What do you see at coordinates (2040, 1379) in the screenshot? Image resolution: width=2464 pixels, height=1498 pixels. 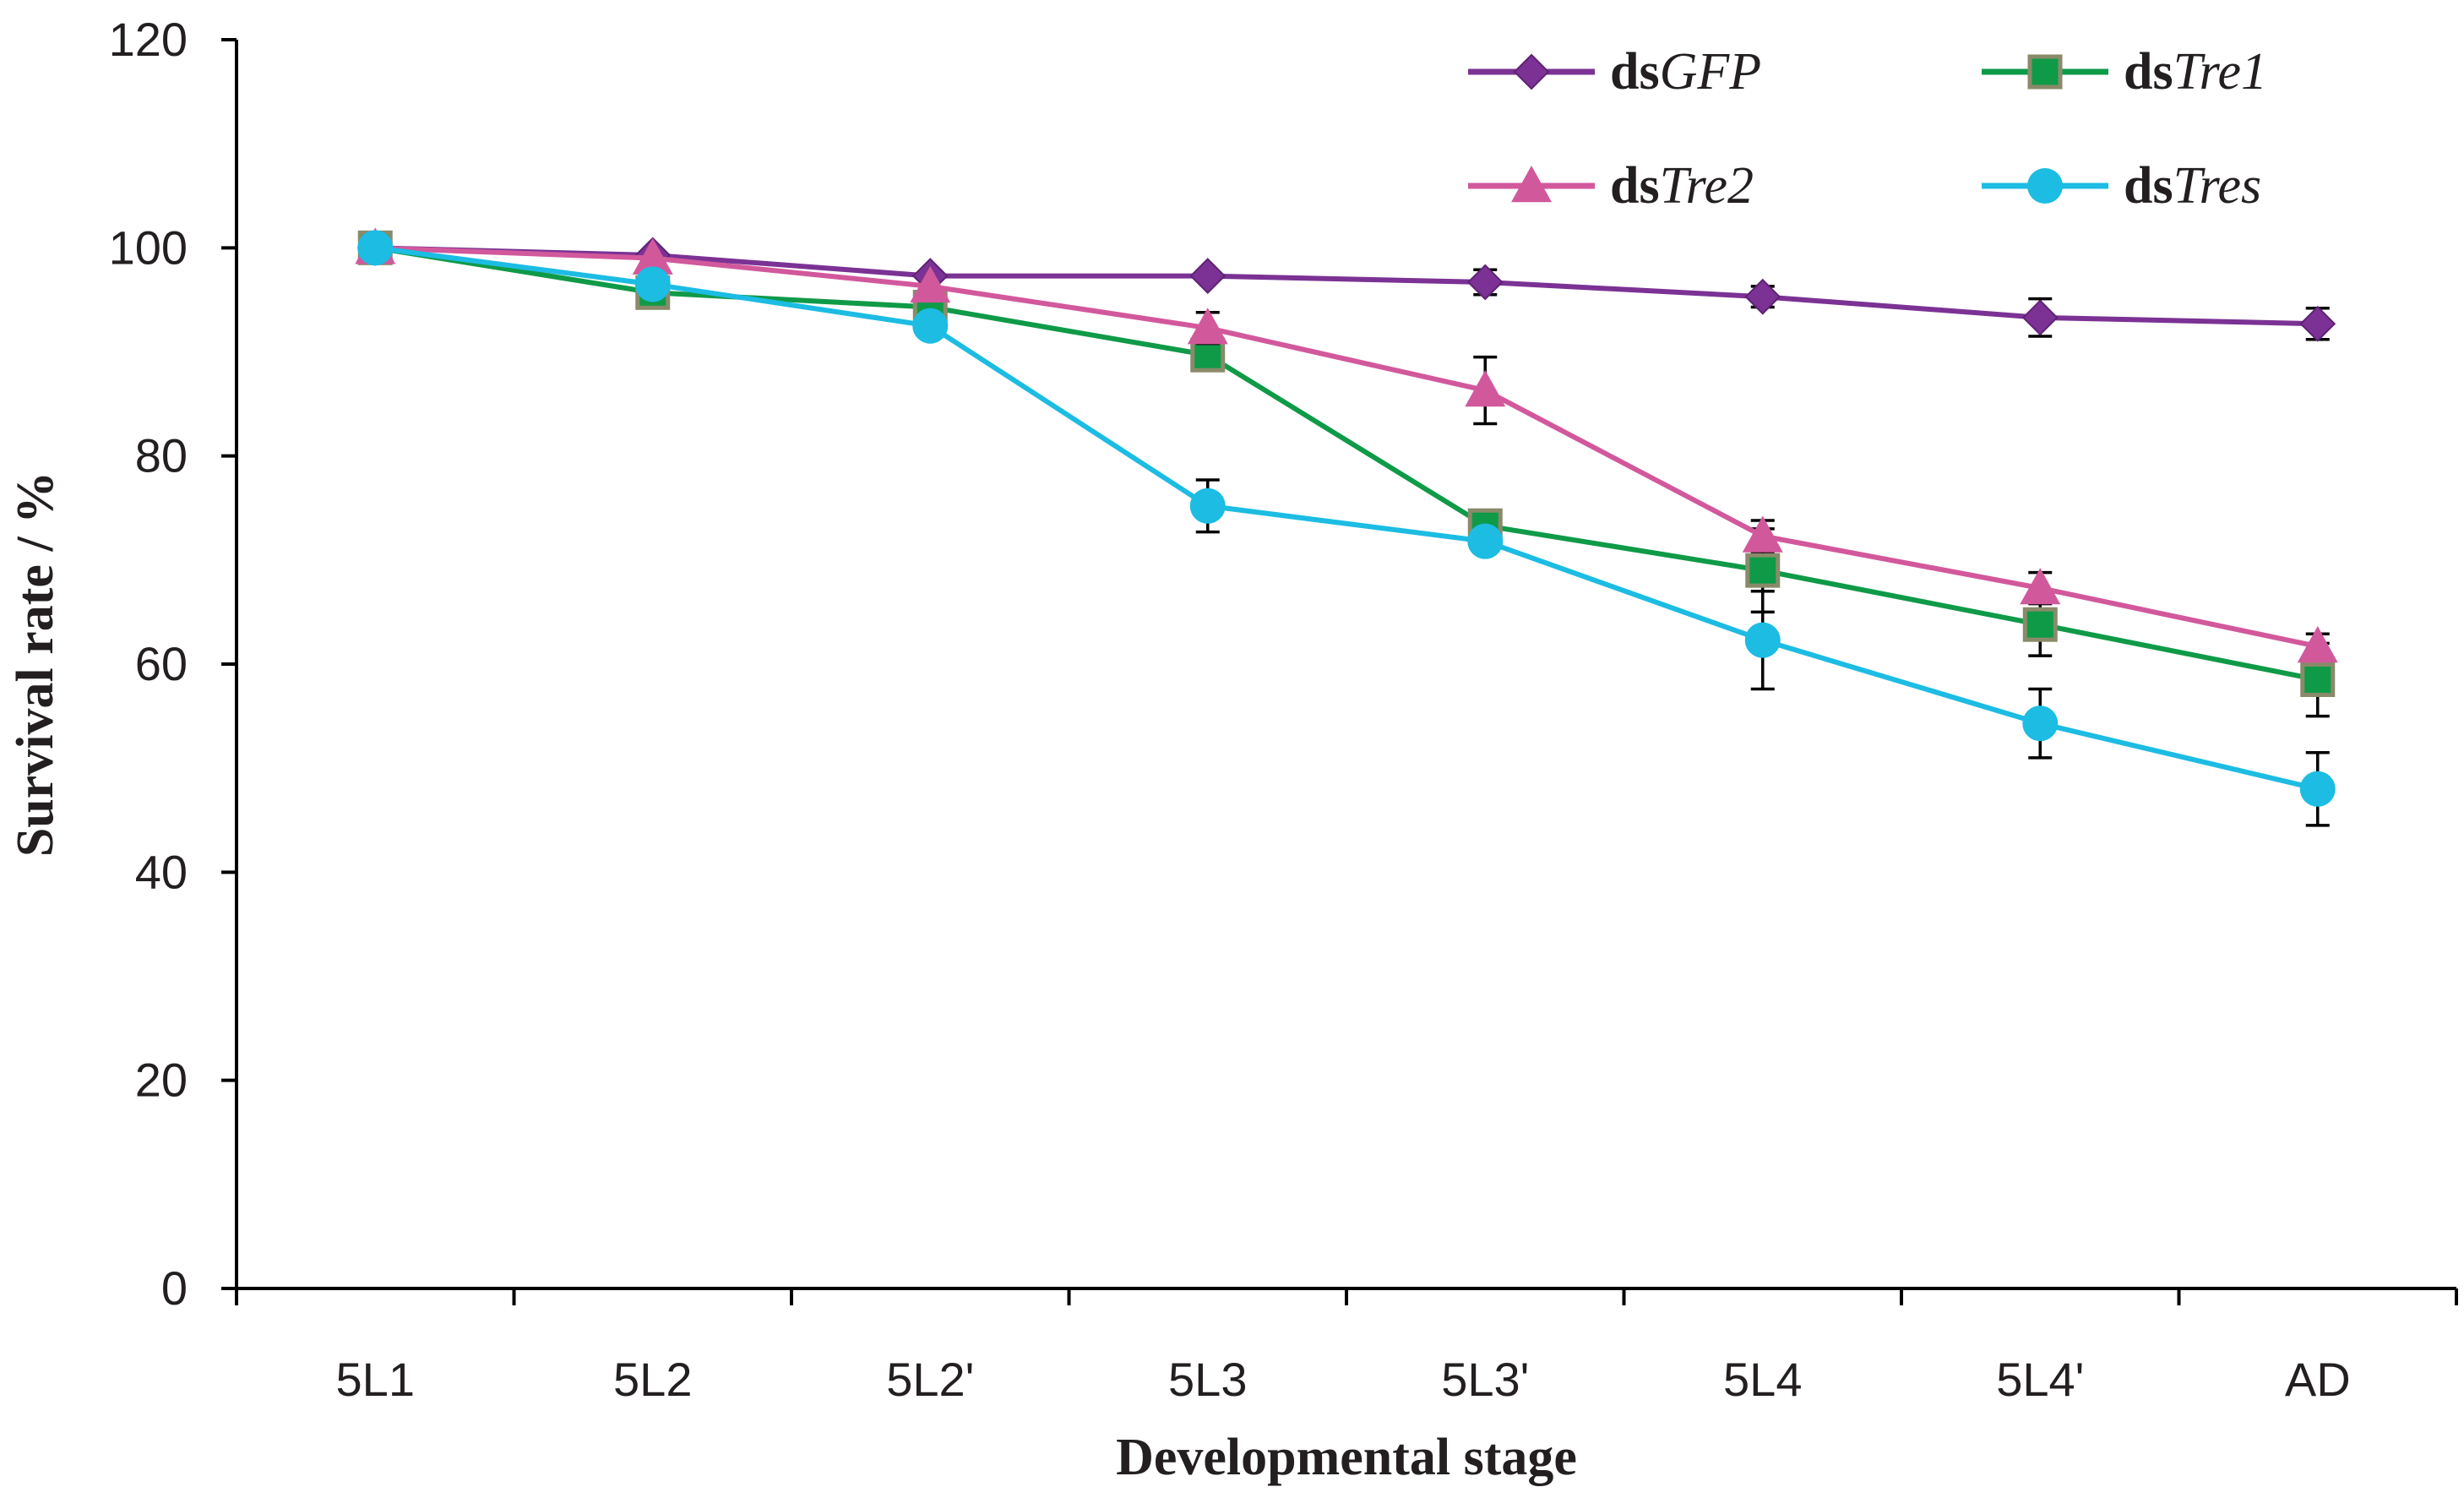 I see `x-tick-label: 5L4'` at bounding box center [2040, 1379].